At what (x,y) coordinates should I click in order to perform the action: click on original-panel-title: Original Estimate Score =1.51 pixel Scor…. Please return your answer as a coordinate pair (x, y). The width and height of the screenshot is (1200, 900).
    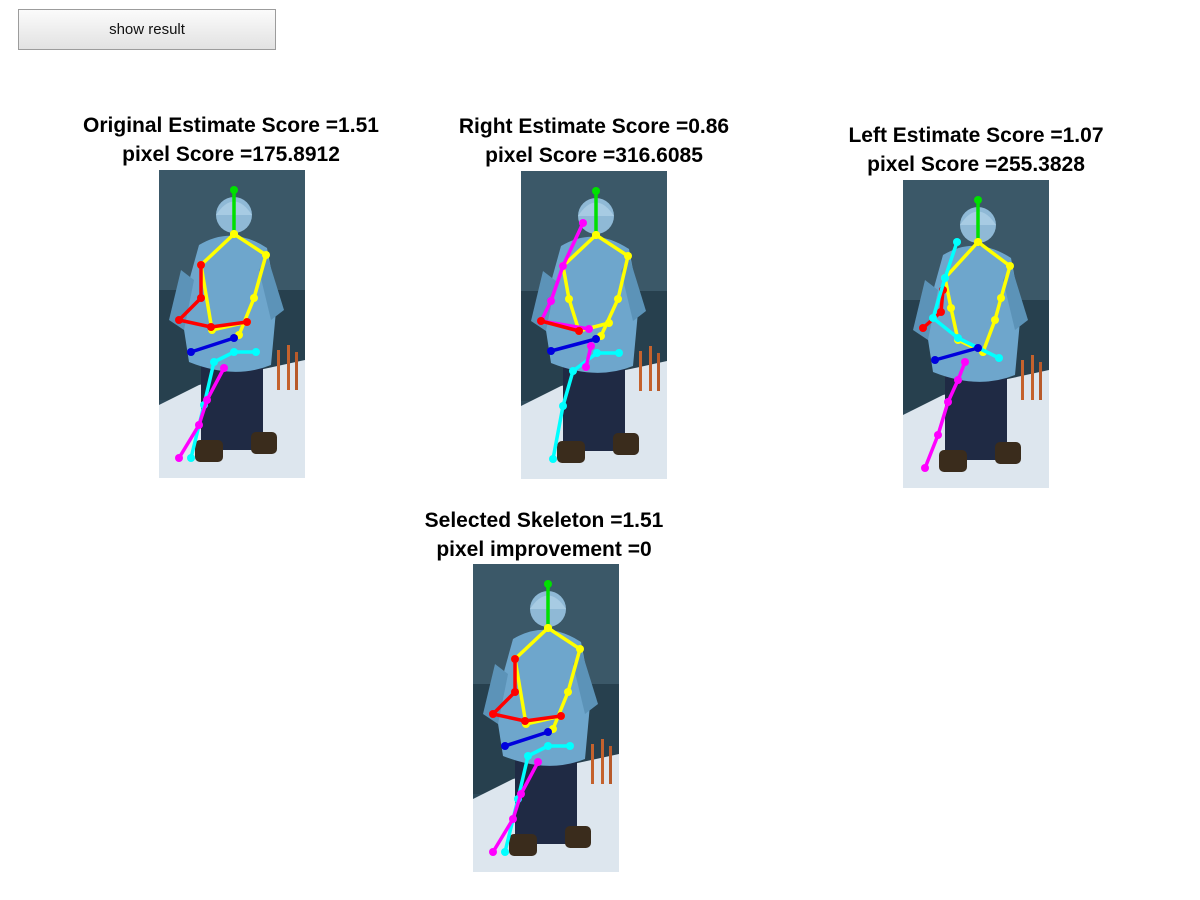
    Looking at the image, I should click on (231, 140).